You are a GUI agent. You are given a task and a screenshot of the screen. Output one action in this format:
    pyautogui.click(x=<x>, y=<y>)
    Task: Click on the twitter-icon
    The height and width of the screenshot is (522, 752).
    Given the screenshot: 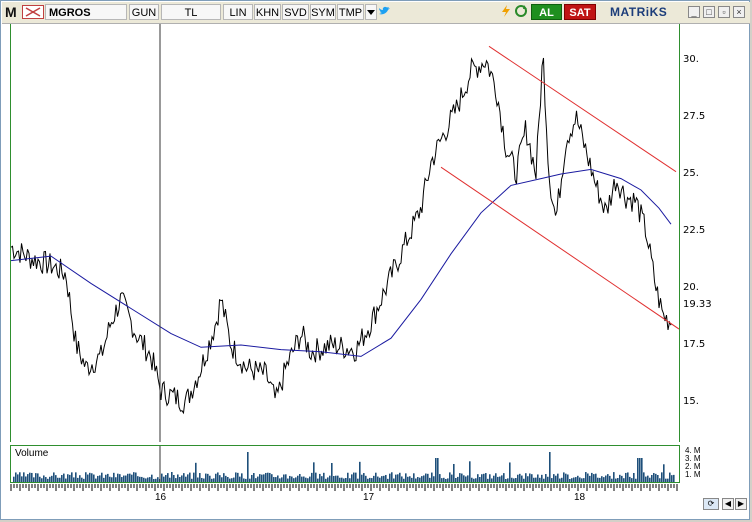 What is the action you would take?
    pyautogui.click(x=385, y=12)
    